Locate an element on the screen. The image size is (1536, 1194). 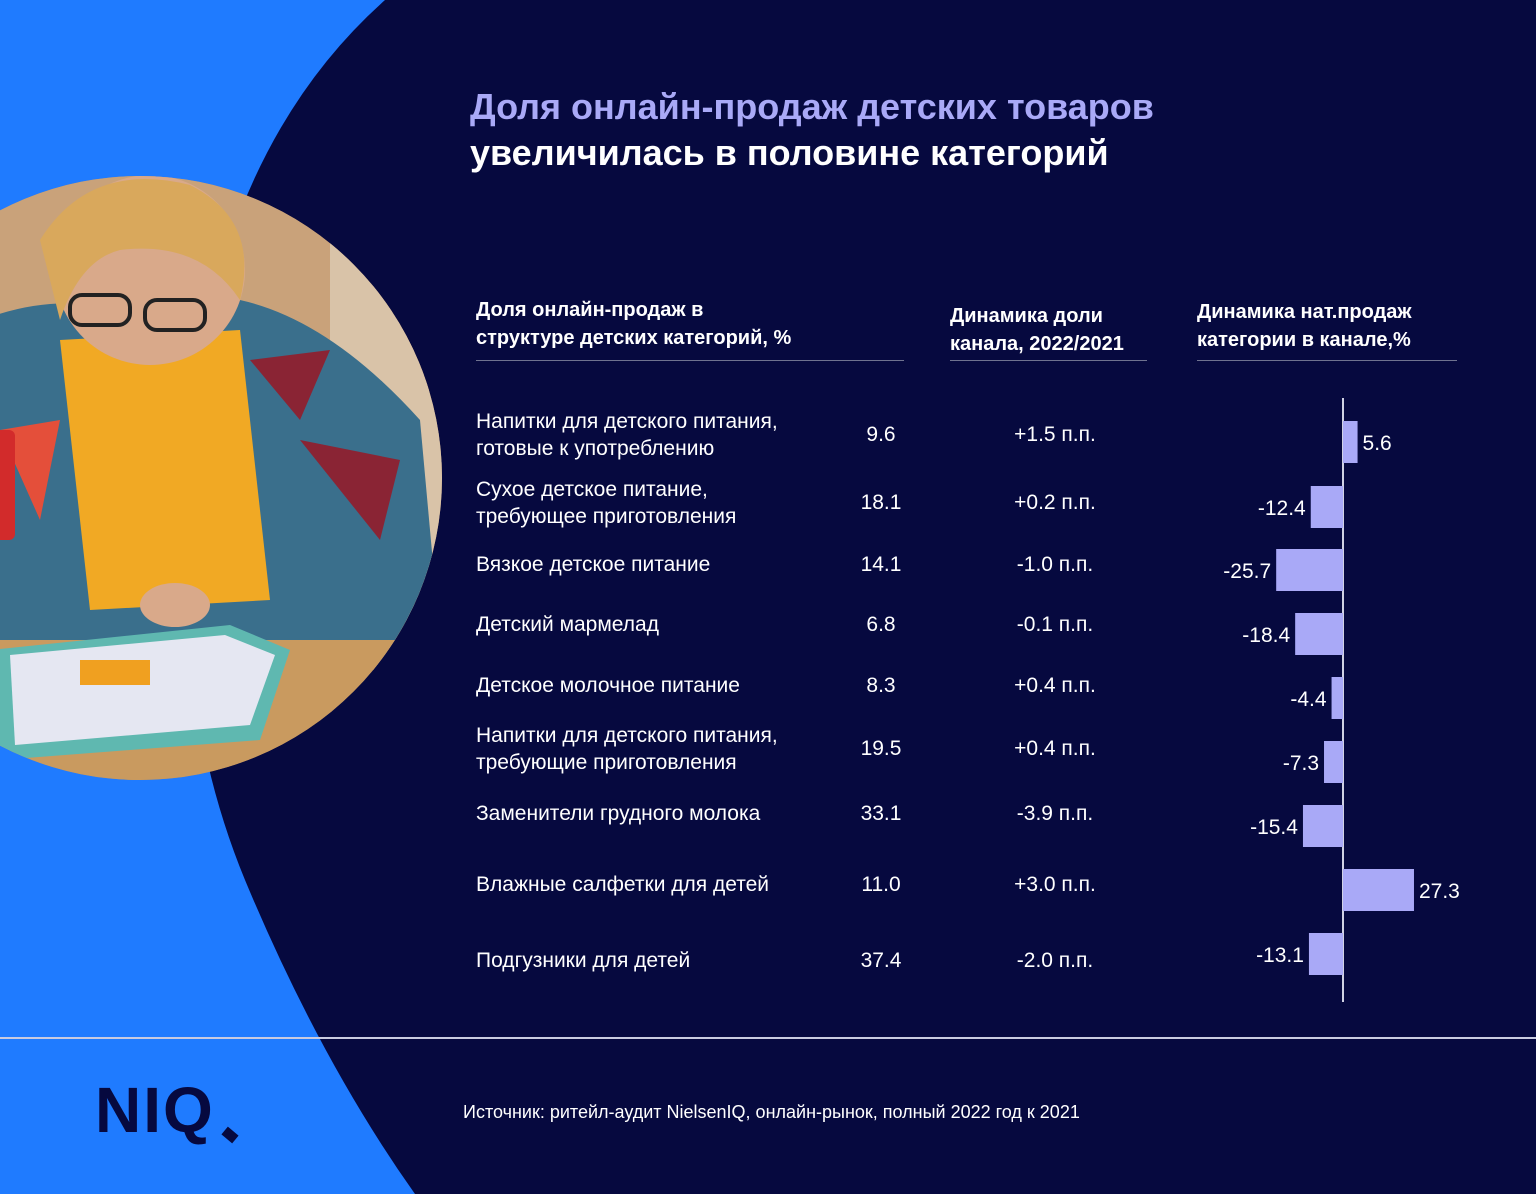
sales-dynamics-bar-chart: 5.6 -12.4 -25.7 -18.4 -4.4 -7.3 -15.4 27.3 -13.1 is located at coordinates (1341, 700).